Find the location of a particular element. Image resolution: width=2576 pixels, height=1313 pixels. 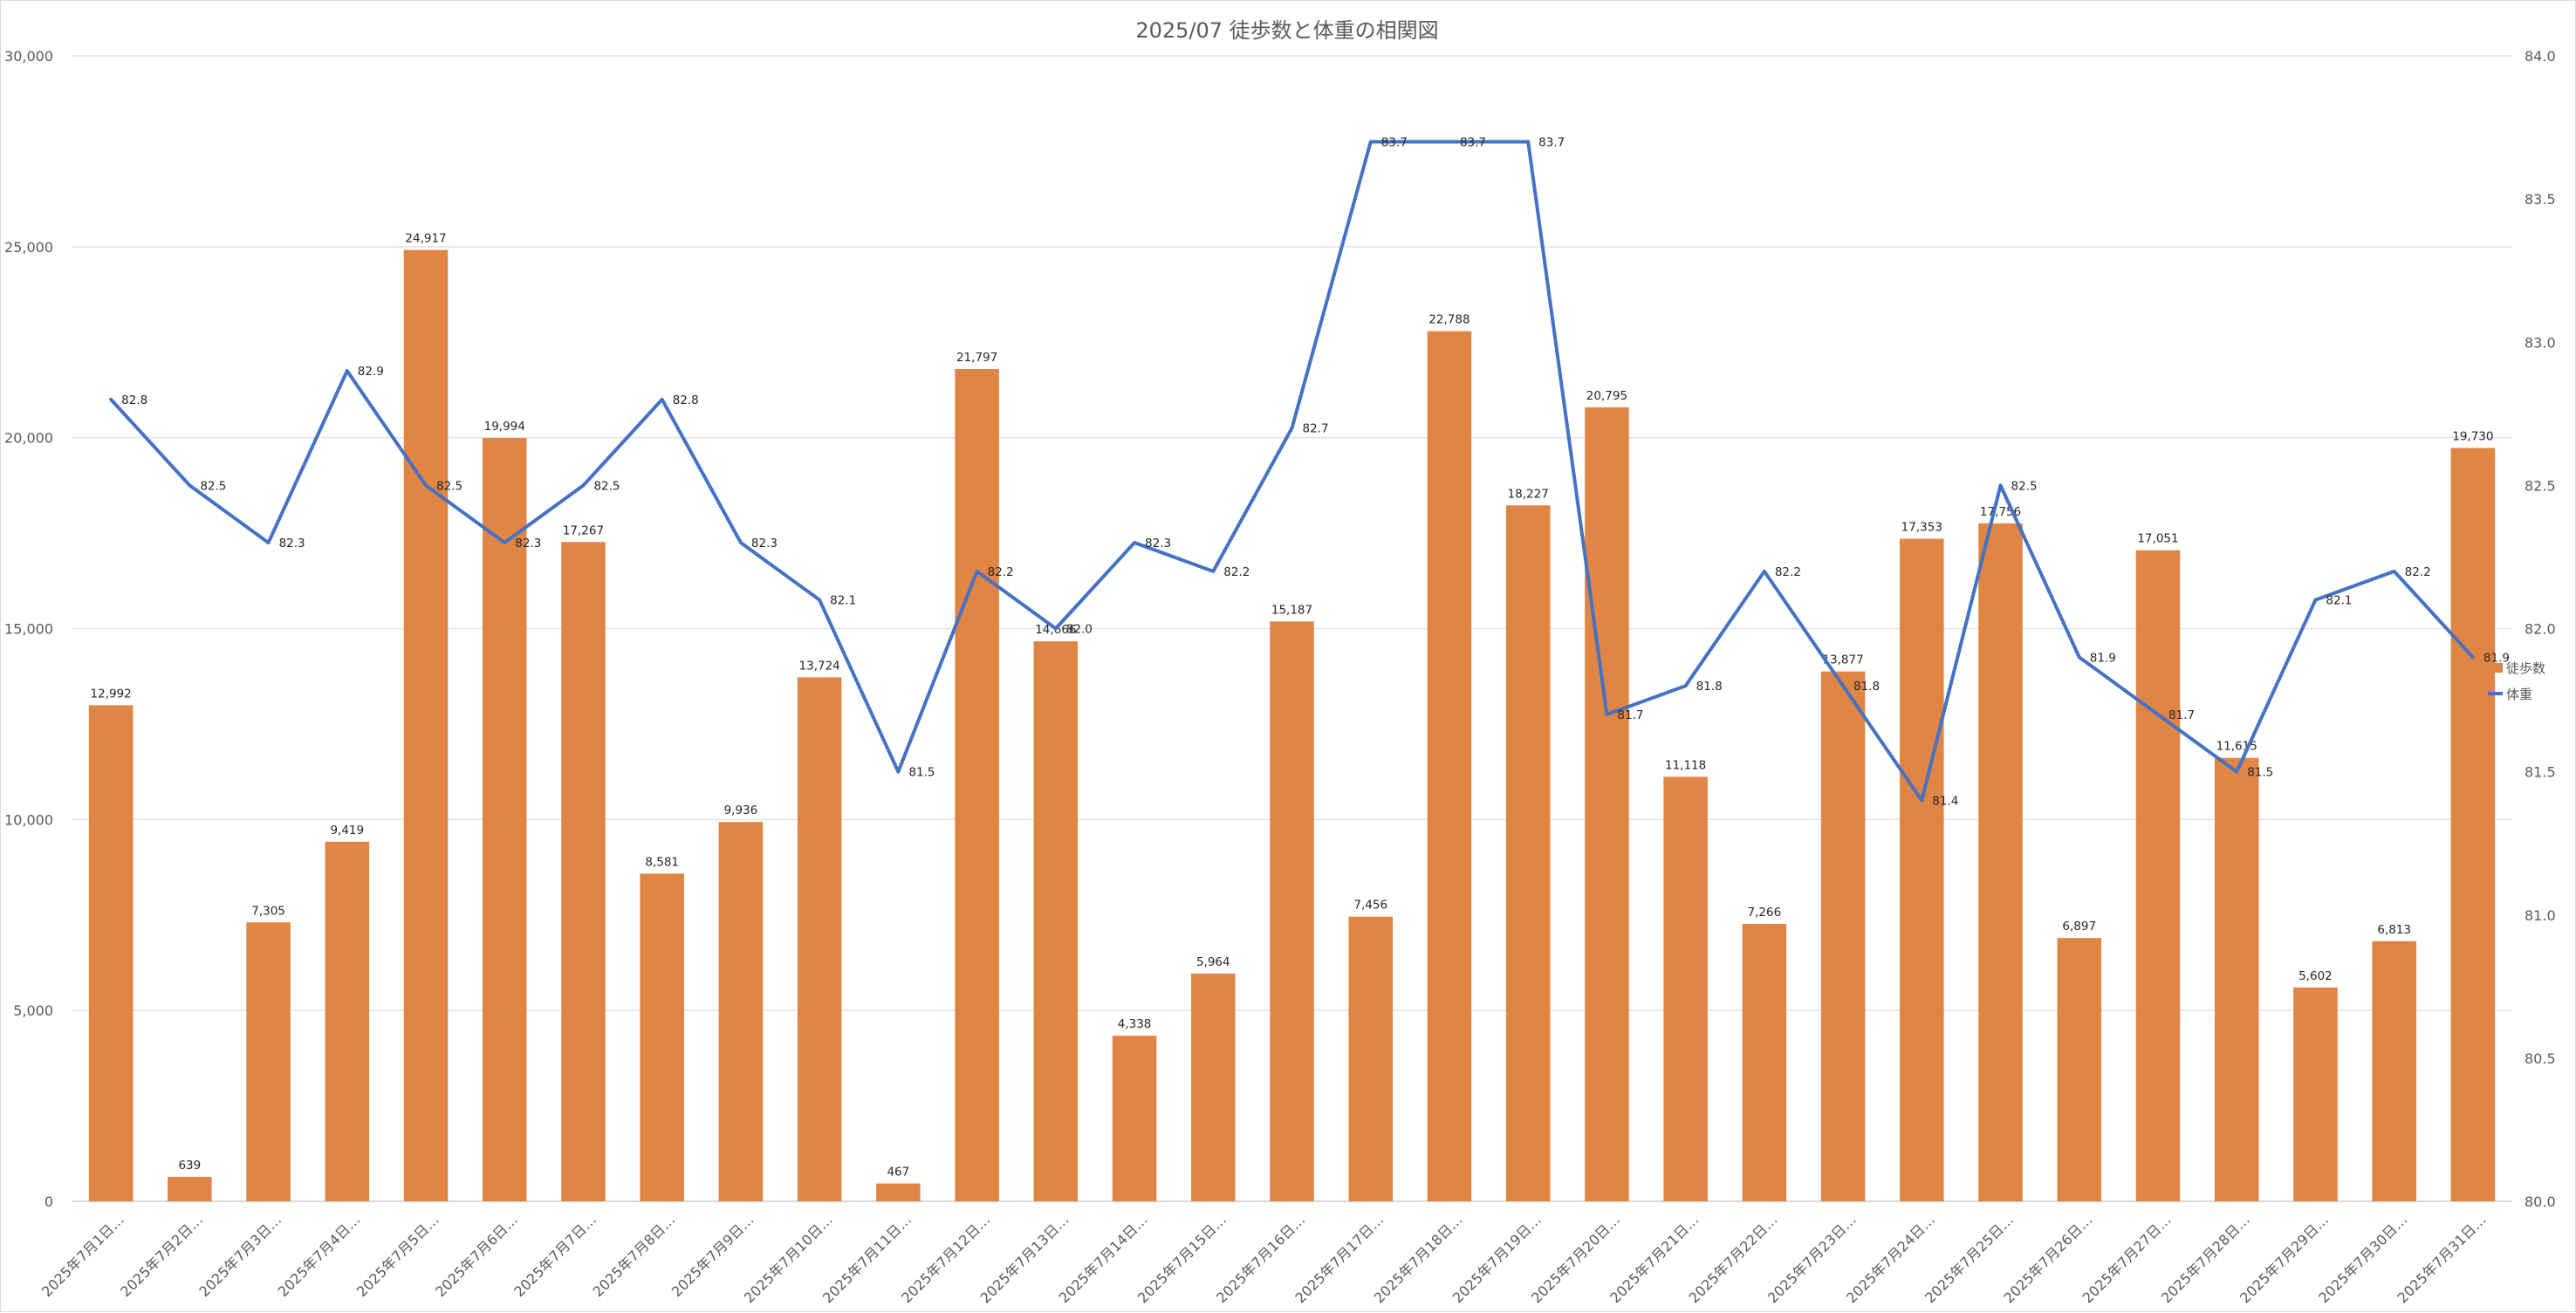

right-tick-label: 82.0 is located at coordinates (2540, 629).